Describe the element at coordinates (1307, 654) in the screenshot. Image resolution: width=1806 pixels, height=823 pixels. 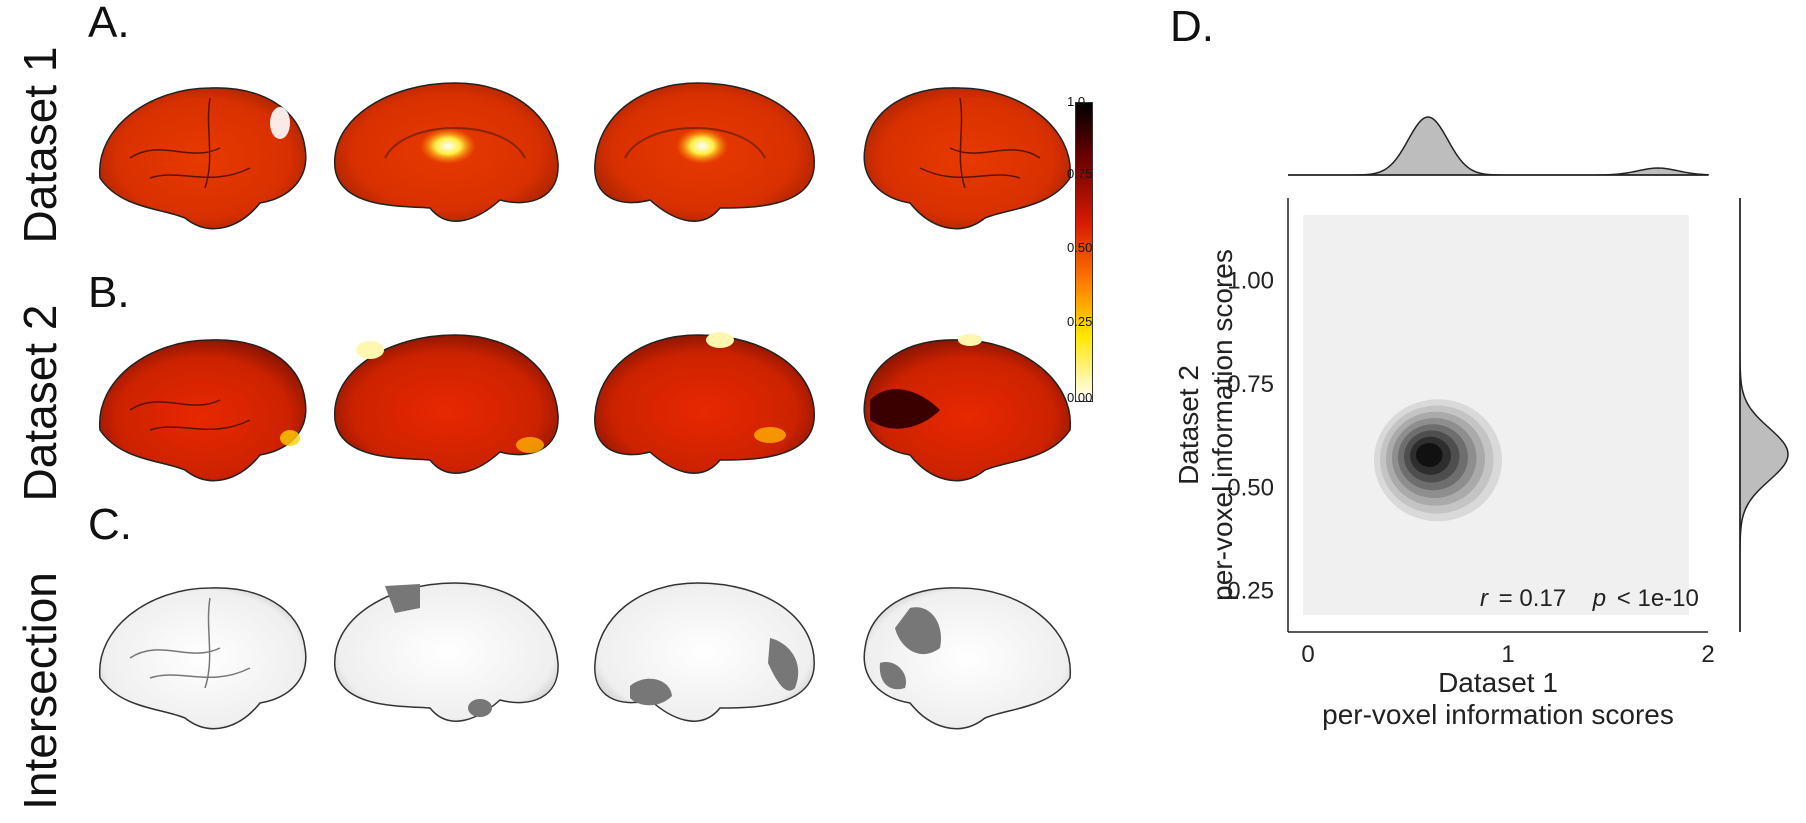
I see `x-tick-label: 0` at that location.